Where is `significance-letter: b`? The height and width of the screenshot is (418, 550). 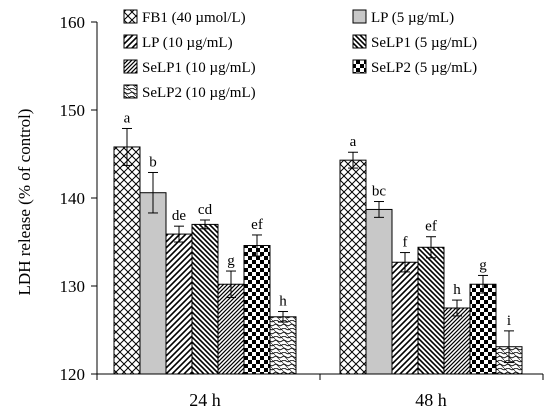 significance-letter: b is located at coordinates (153, 162).